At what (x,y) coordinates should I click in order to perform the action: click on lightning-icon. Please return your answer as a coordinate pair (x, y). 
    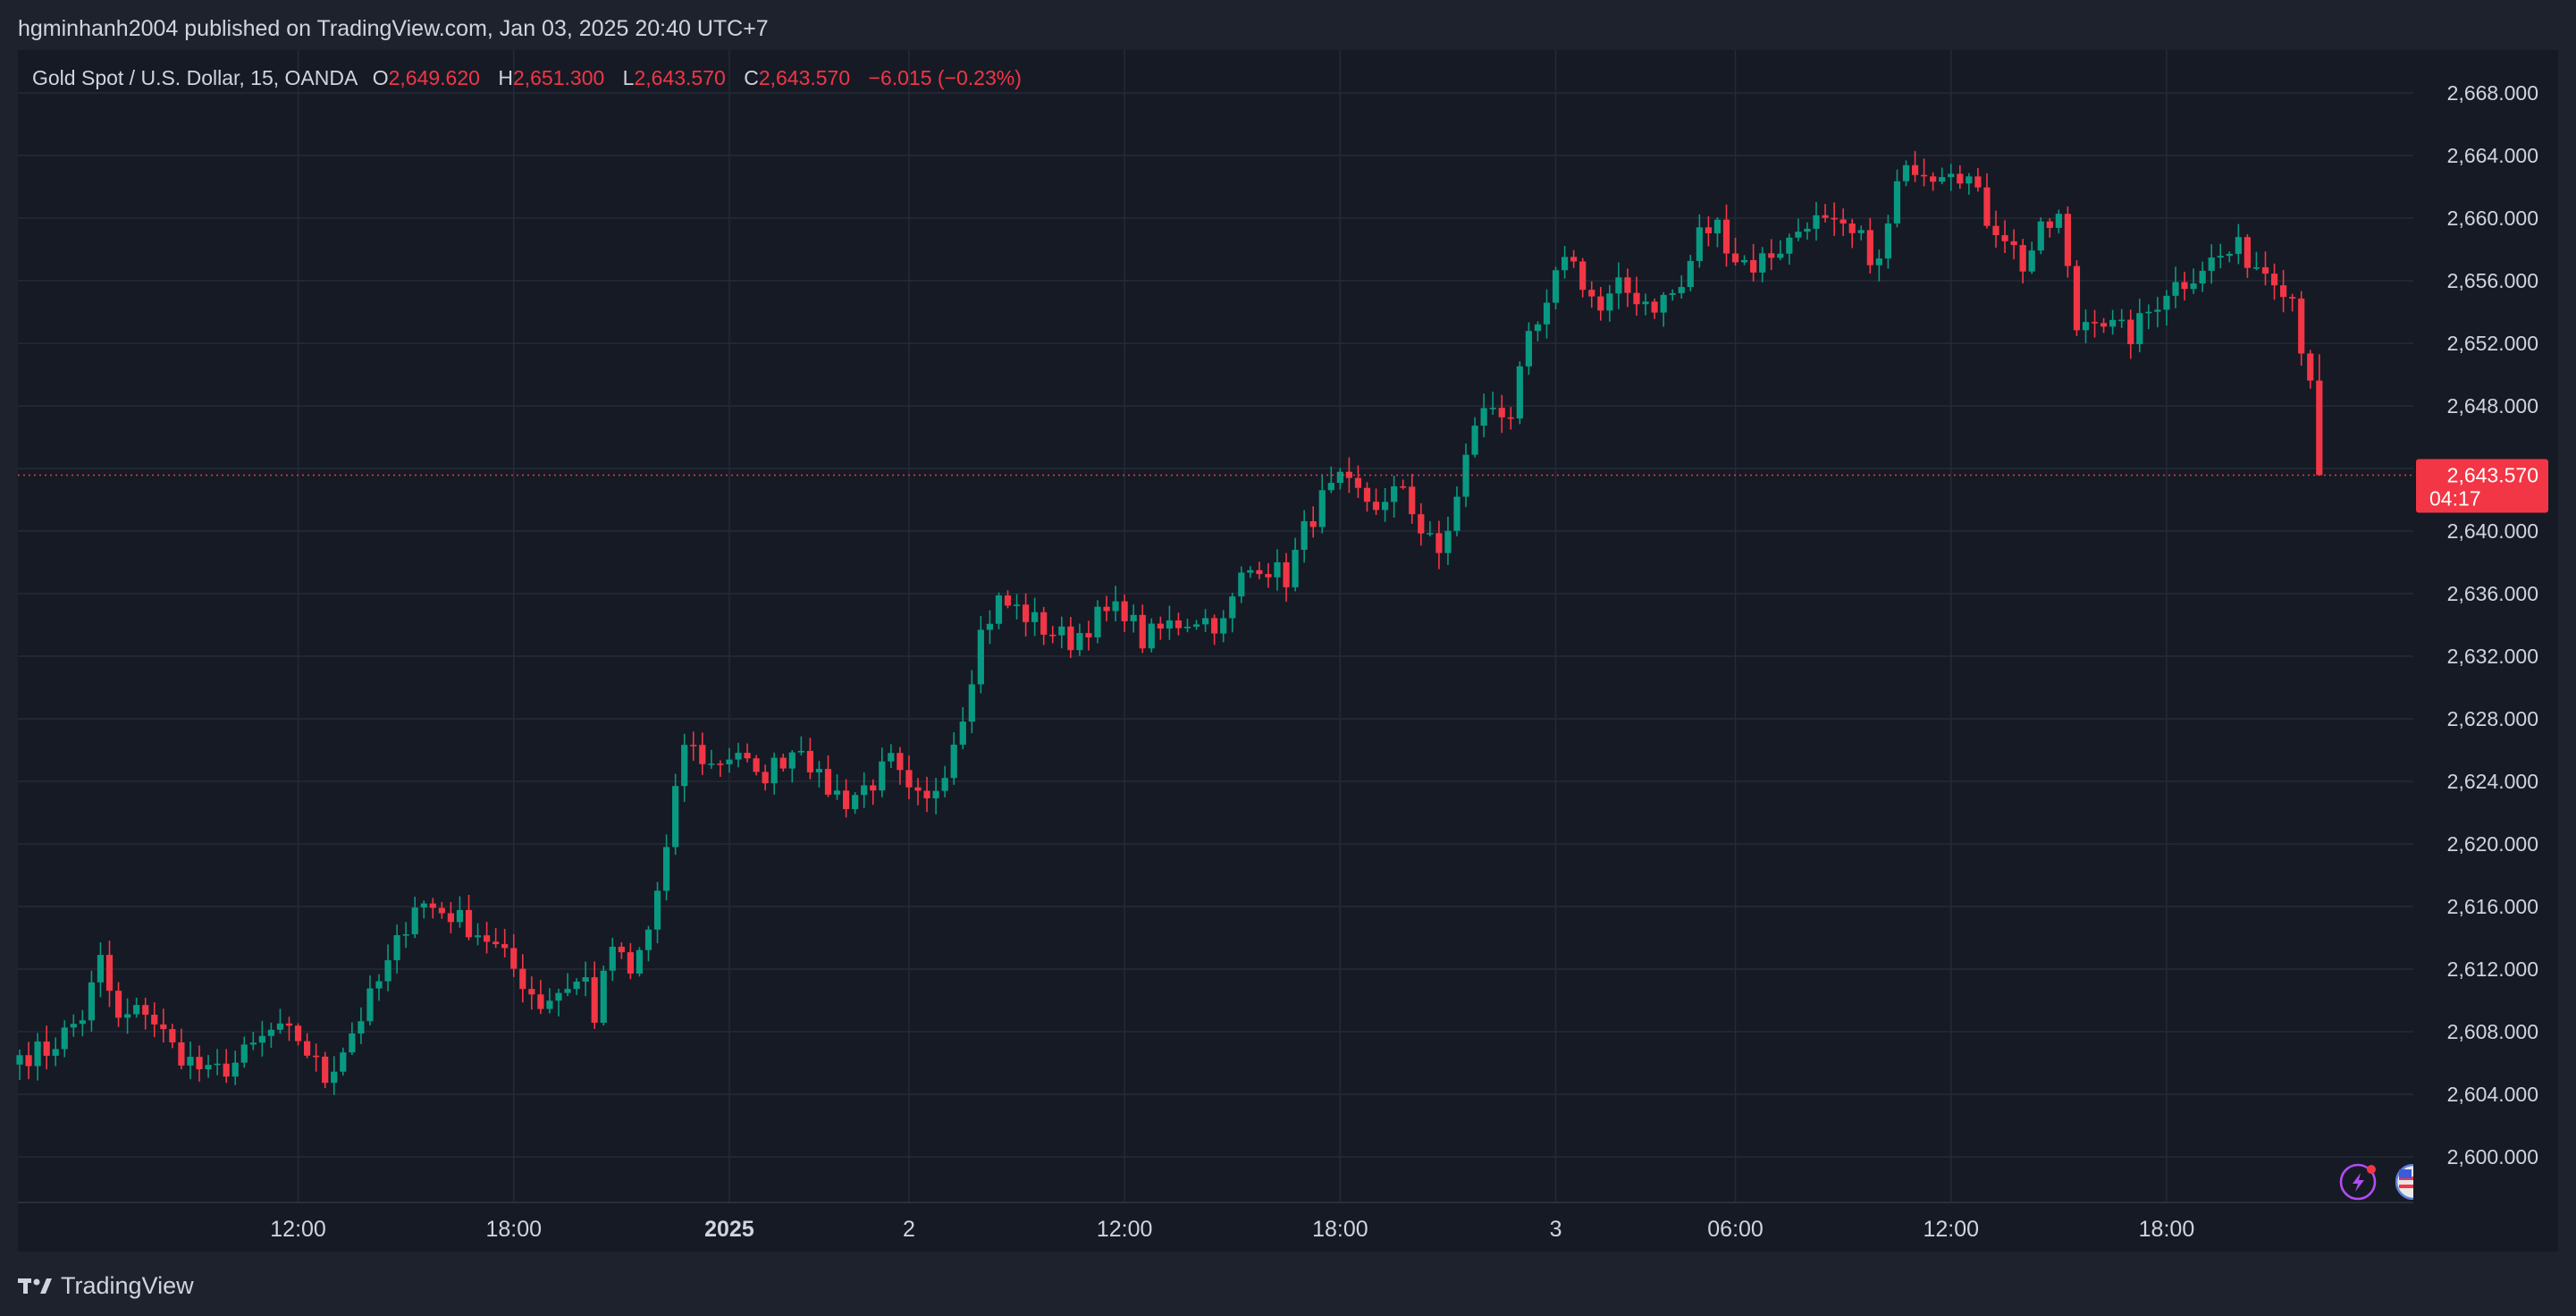
    Looking at the image, I should click on (2358, 1182).